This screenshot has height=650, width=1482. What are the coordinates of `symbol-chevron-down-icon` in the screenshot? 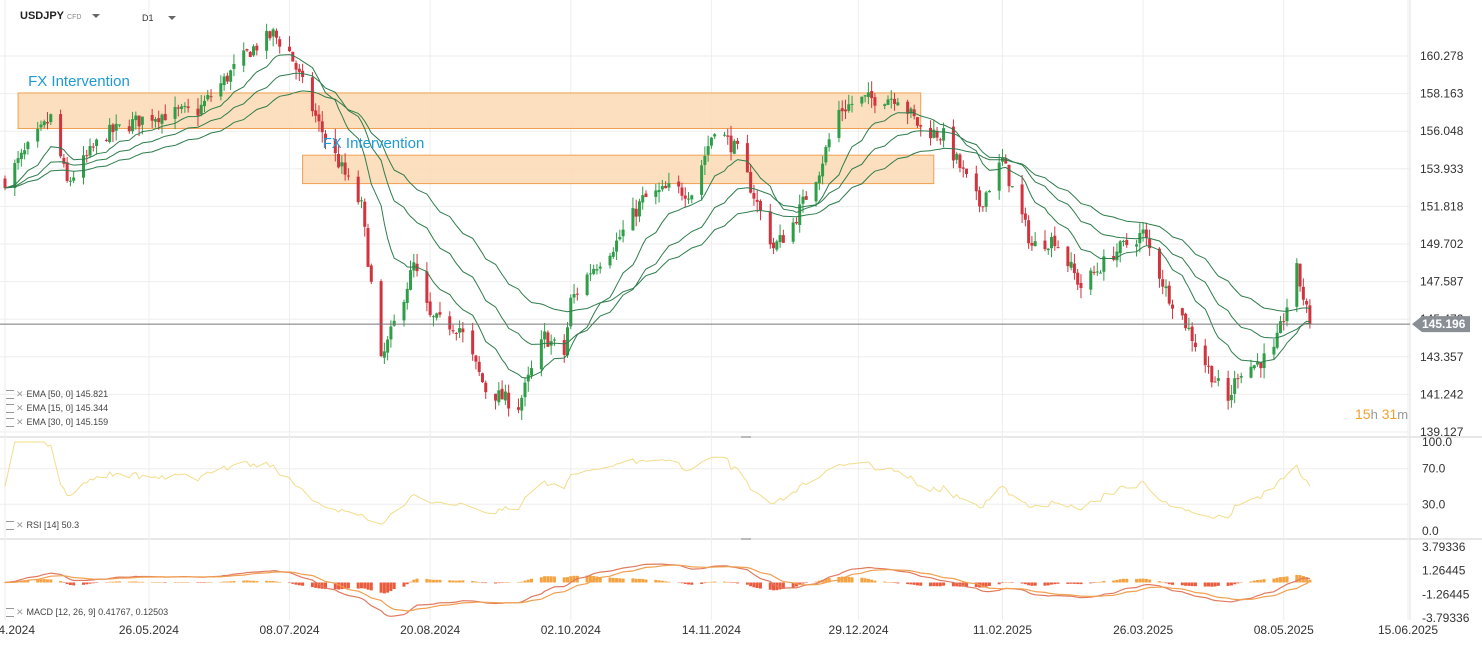 It's located at (96, 16).